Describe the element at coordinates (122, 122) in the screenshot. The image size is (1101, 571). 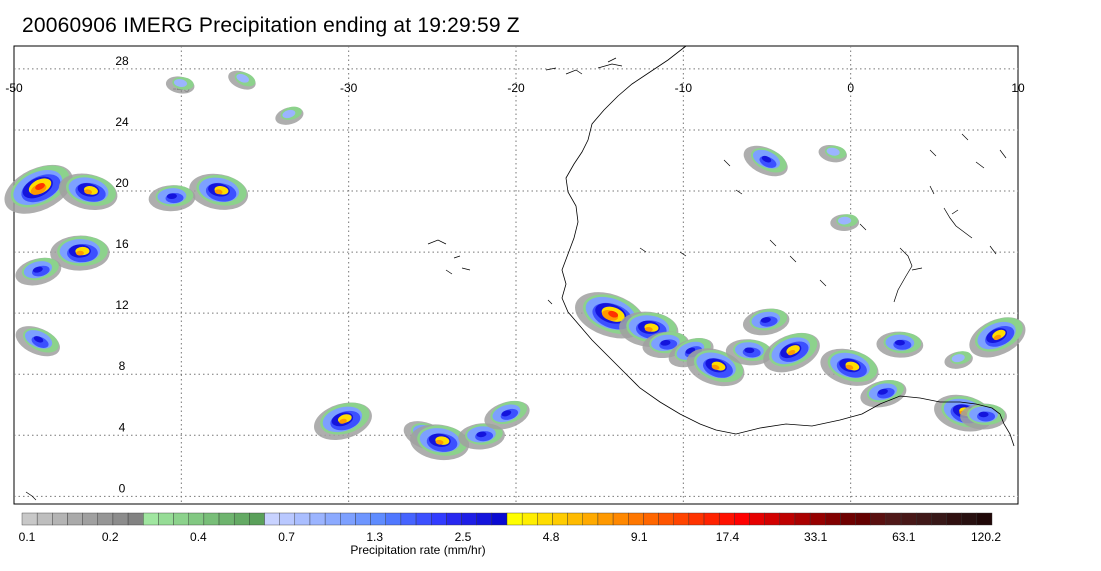
I see `lat-tick-label: 24` at that location.